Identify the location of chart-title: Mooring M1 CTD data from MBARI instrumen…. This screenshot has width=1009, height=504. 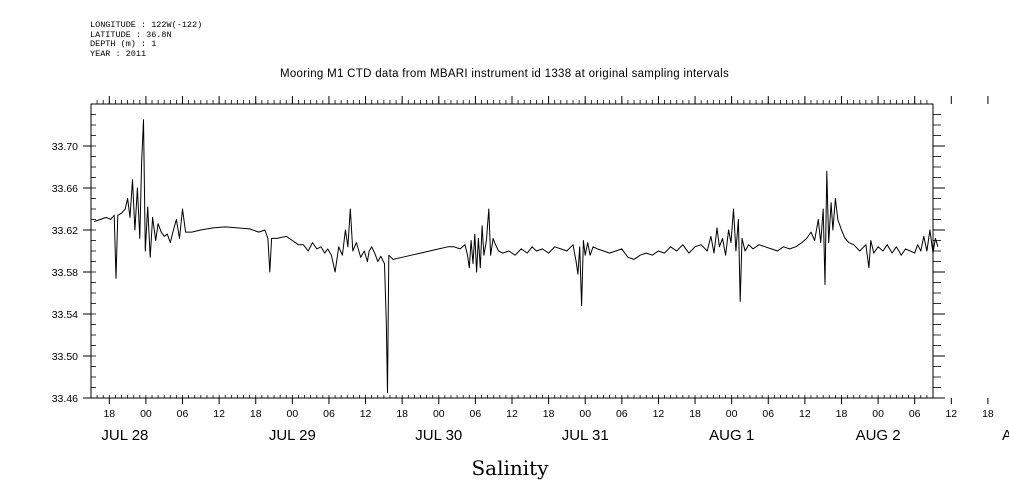
(504, 74).